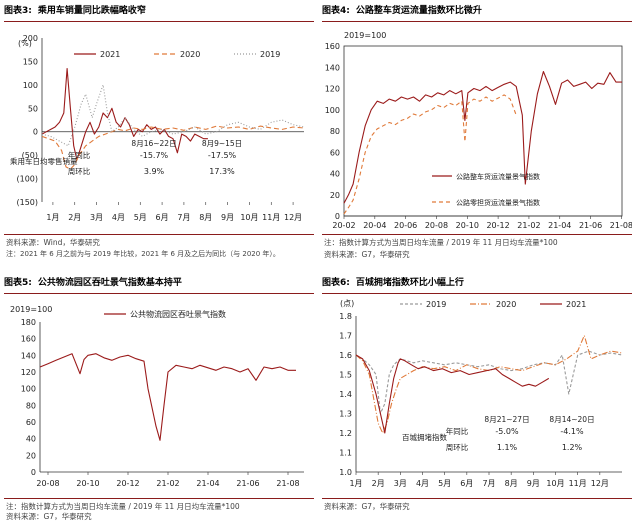 Image resolution: width=636 pixels, height=522 pixels. What do you see at coordinates (270, 54) in the screenshot?
I see `legend-label: 2019` at bounding box center [270, 54].